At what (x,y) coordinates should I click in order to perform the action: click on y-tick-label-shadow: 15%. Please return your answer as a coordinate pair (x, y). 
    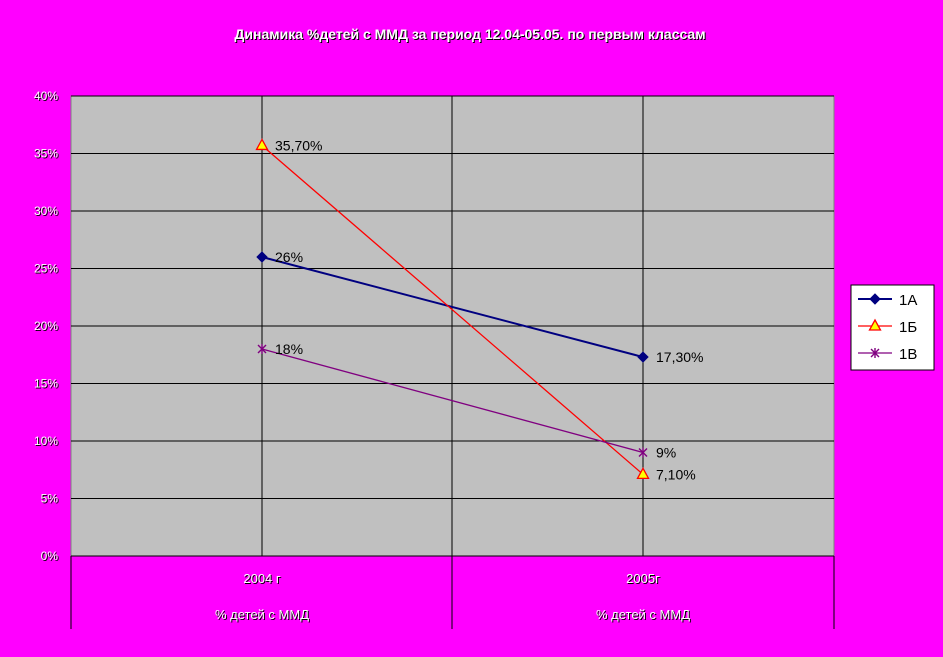
    Looking at the image, I should click on (47, 385).